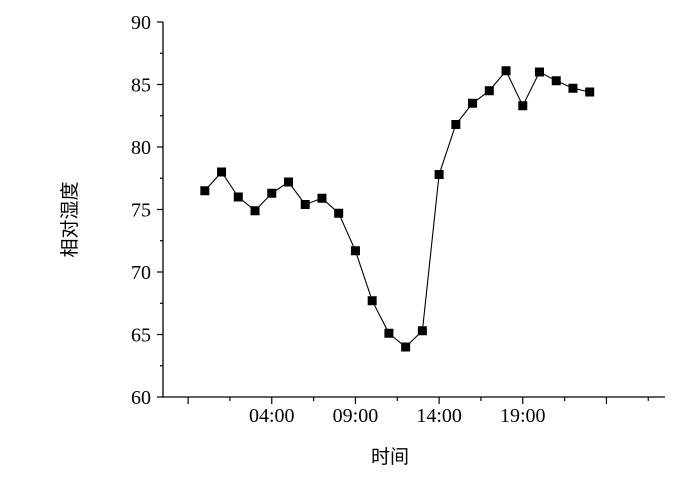 The height and width of the screenshot is (479, 696). I want to click on y-tick-label: 80, so click(141, 148).